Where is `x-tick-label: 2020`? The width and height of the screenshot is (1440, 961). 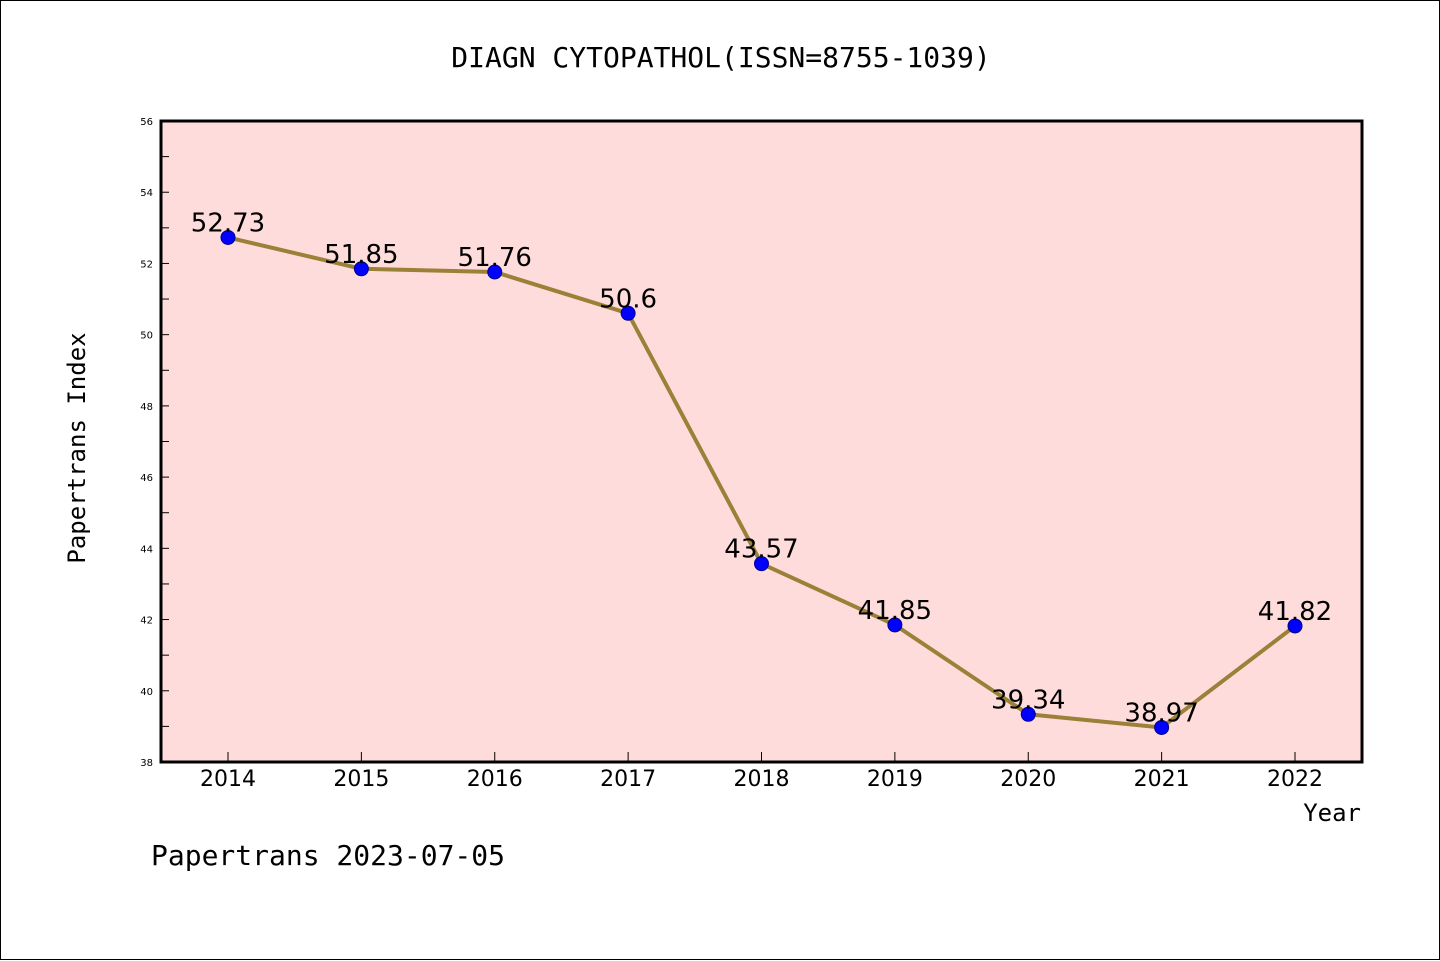 x-tick-label: 2020 is located at coordinates (1028, 779).